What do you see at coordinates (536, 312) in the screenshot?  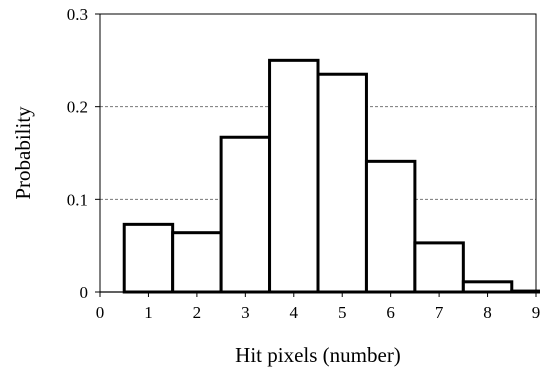 I see `x-tick-label-9: 9` at bounding box center [536, 312].